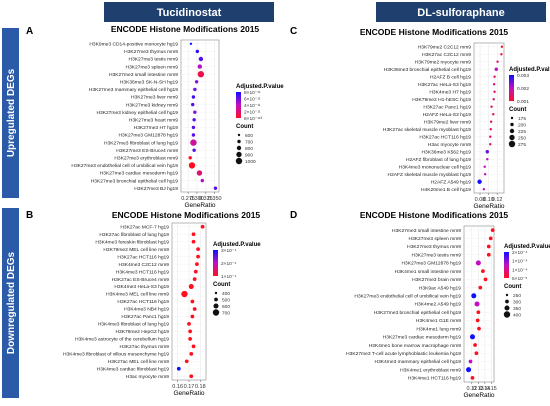 Image resolution: width=550 pixels, height=406 pixels. I want to click on header-right-label: DL-sulforaphane, so click(460, 13).